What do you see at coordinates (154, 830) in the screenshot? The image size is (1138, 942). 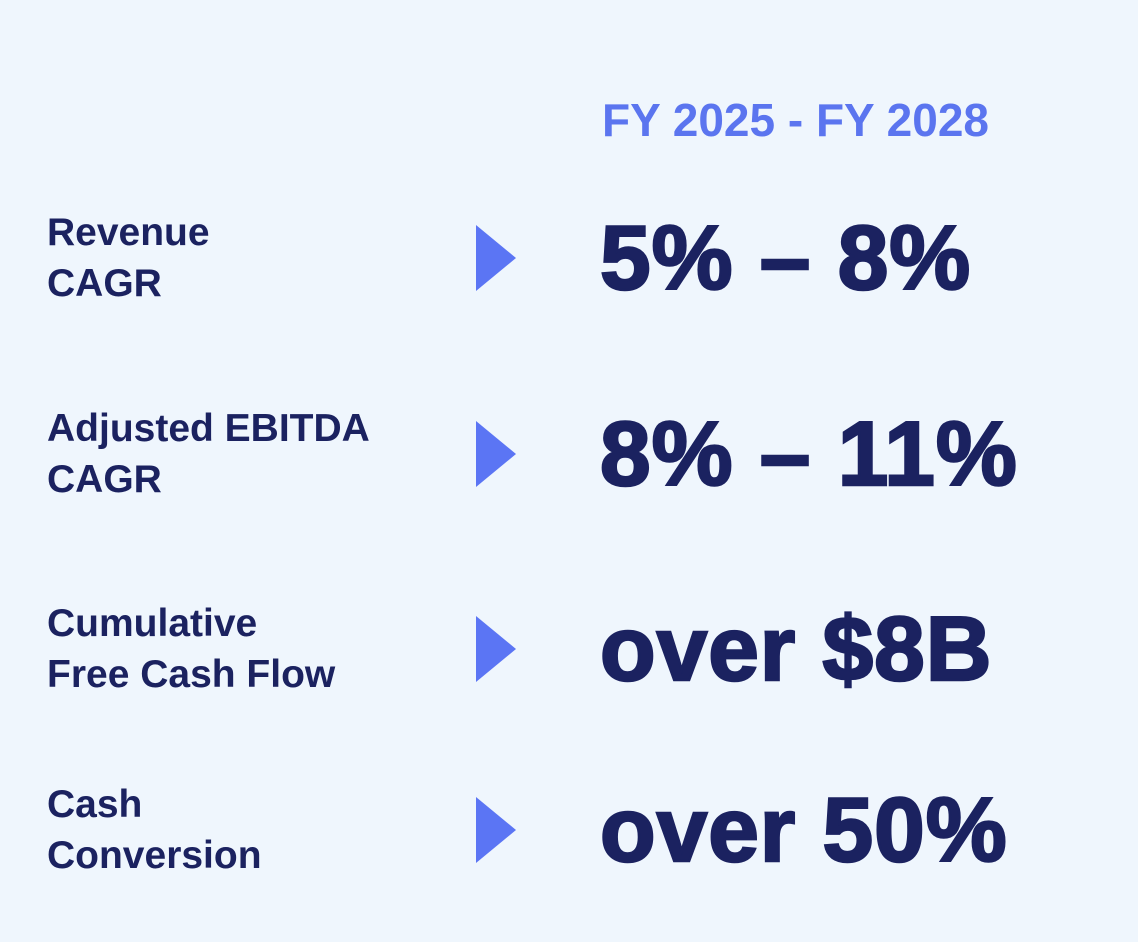 I see `metric-label: Cash Conversion` at bounding box center [154, 830].